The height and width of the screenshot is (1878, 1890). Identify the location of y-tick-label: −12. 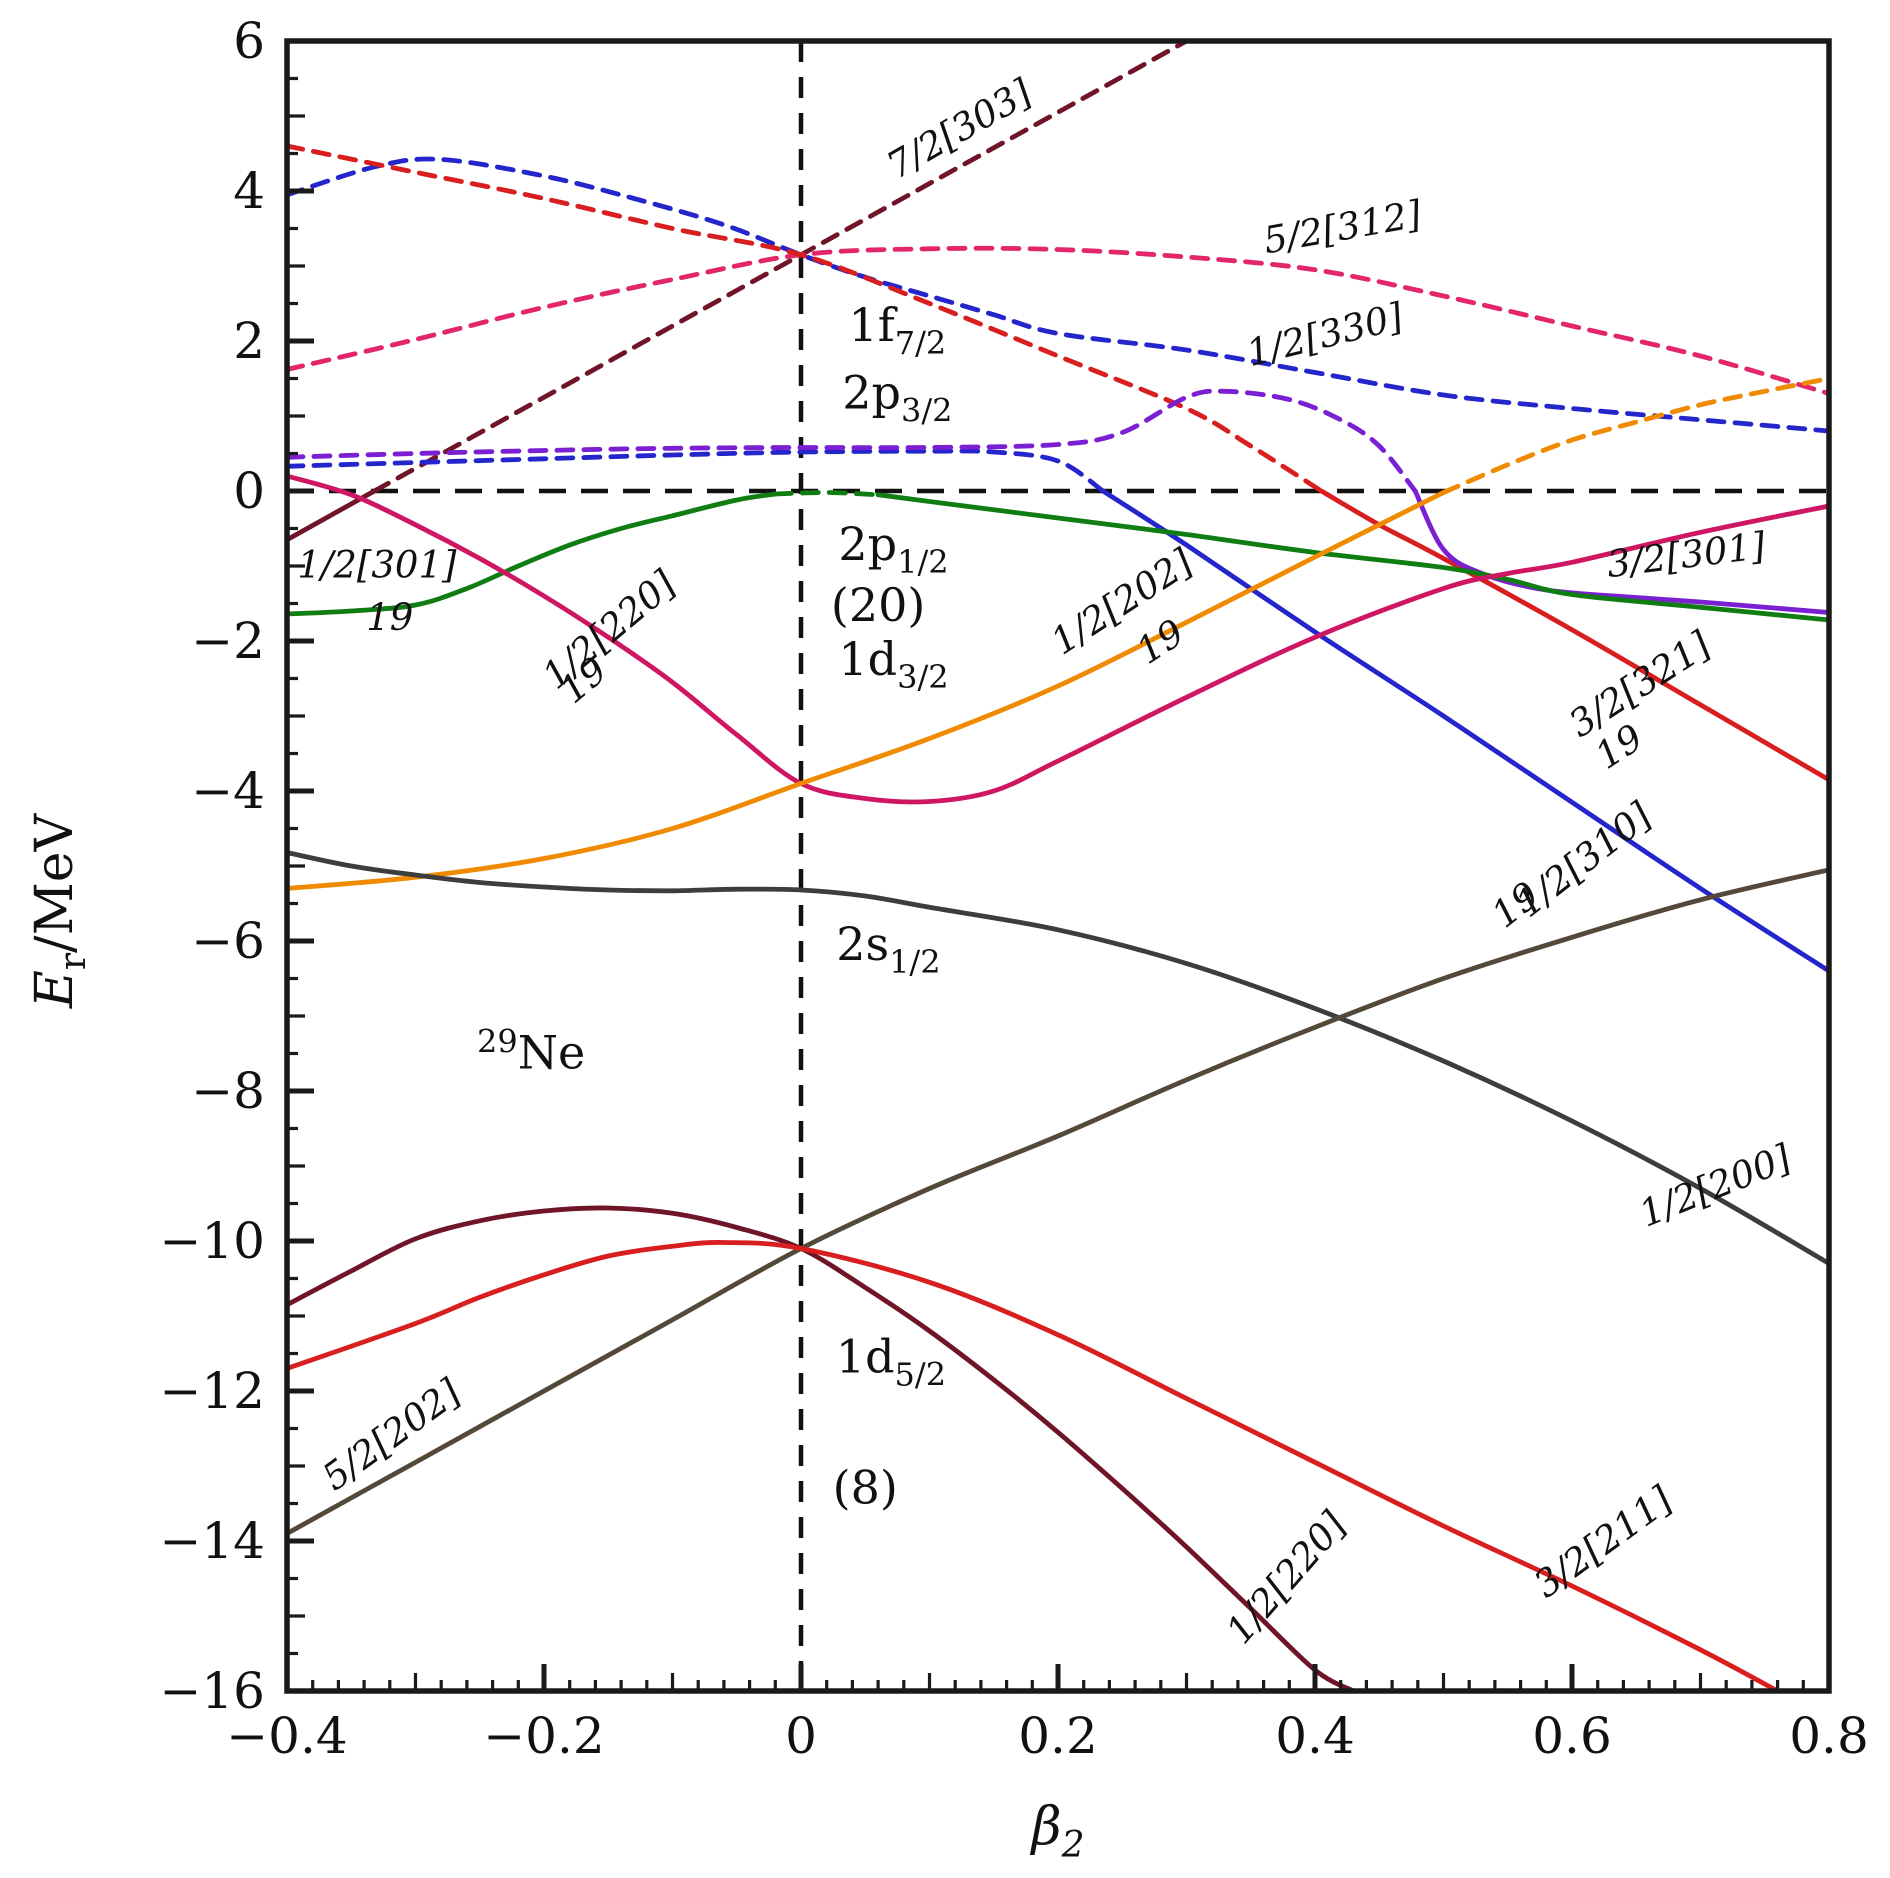
(212, 1391).